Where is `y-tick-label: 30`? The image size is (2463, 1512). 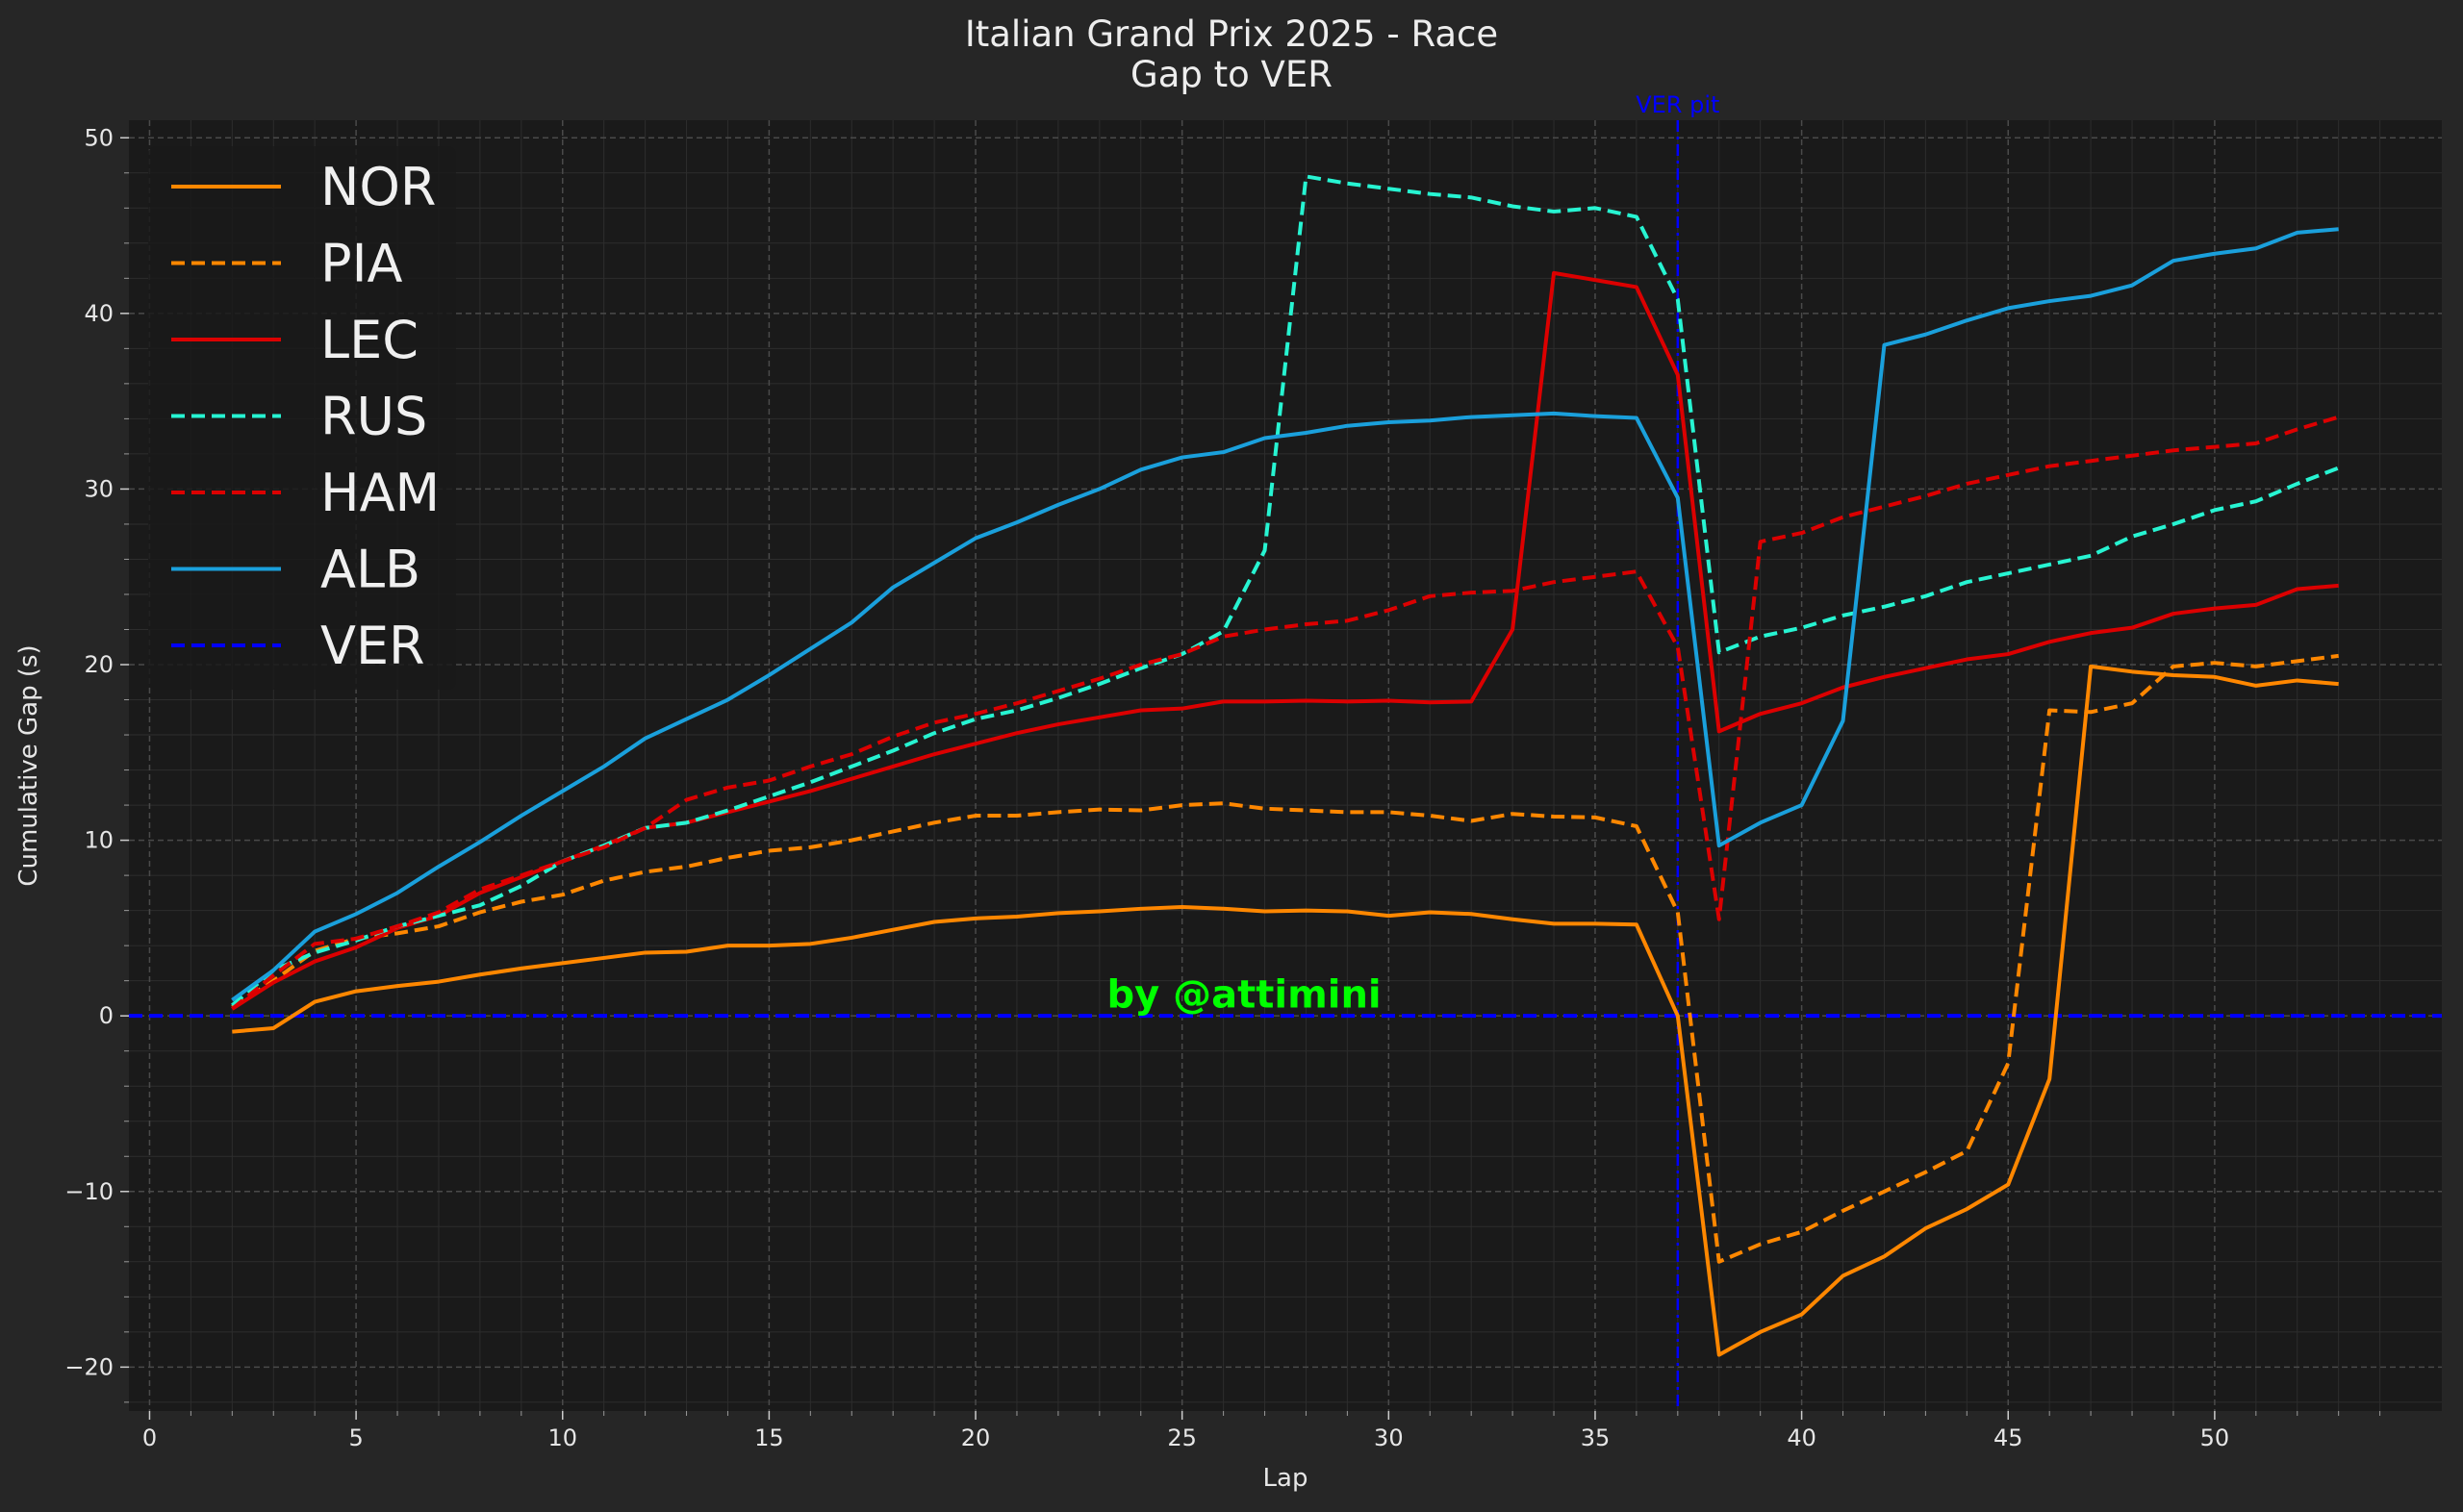 y-tick-label: 30 is located at coordinates (99, 489).